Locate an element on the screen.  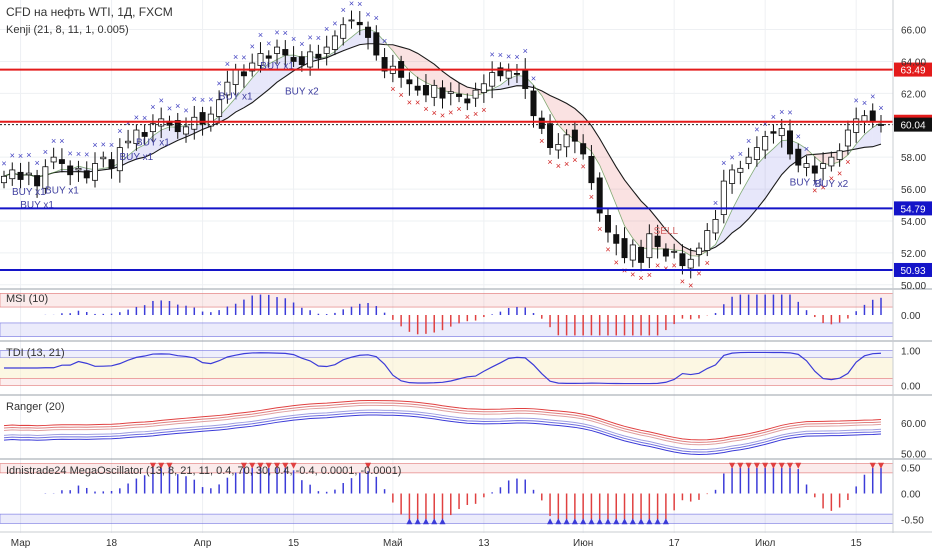
tdi-mid-band is located at coordinates (446, 368).